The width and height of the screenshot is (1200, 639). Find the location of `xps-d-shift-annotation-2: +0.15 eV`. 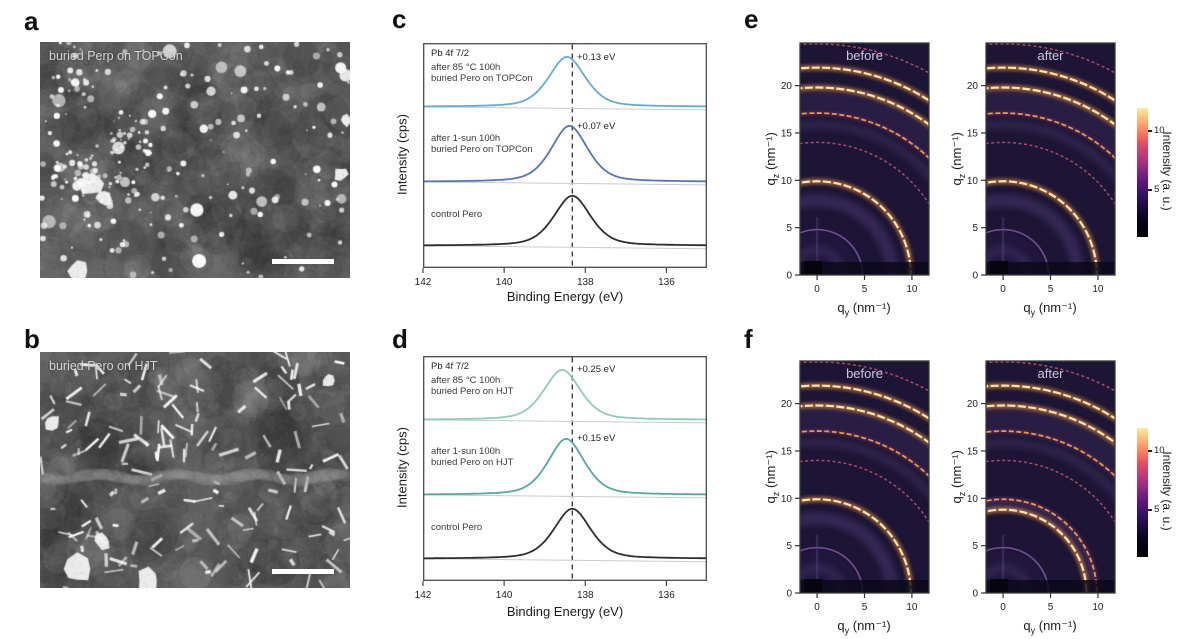

xps-d-shift-annotation-2: +0.15 eV is located at coordinates (596, 438).